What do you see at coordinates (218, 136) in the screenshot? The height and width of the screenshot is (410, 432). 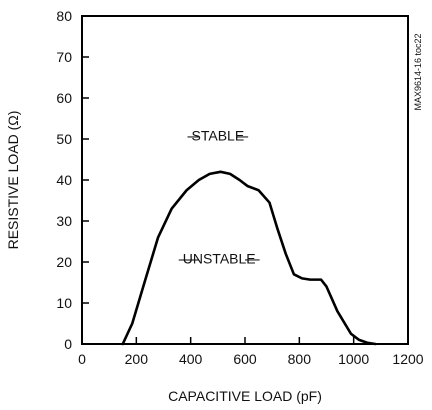 I see `stable-region-label: STABLE` at bounding box center [218, 136].